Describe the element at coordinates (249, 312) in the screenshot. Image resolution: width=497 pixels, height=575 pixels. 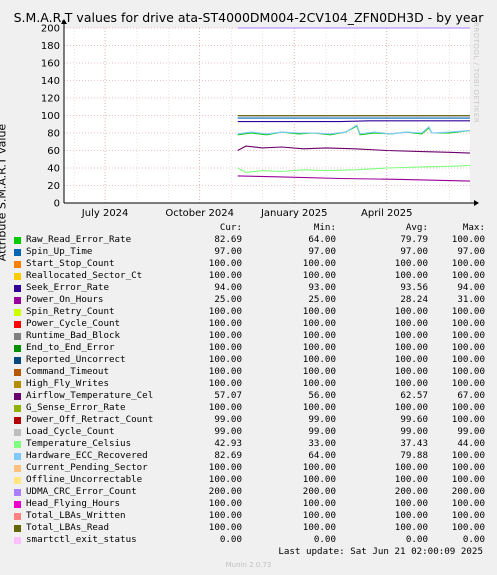
I see `legend-row: Spin_Retry_Count 100.00 100.00 100.00 100.00` at that location.